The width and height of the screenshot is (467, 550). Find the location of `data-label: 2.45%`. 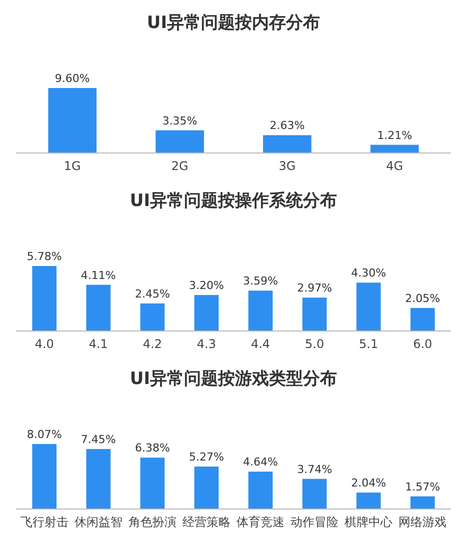

data-label: 2.45% is located at coordinates (152, 293).